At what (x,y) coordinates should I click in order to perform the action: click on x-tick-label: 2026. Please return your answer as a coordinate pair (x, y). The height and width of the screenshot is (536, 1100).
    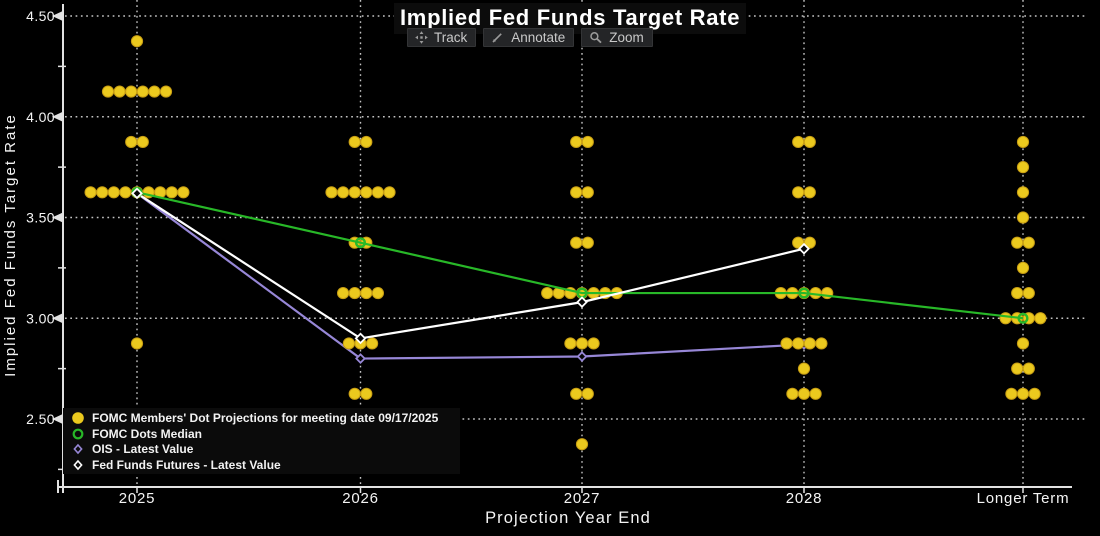
    Looking at the image, I should click on (360, 498).